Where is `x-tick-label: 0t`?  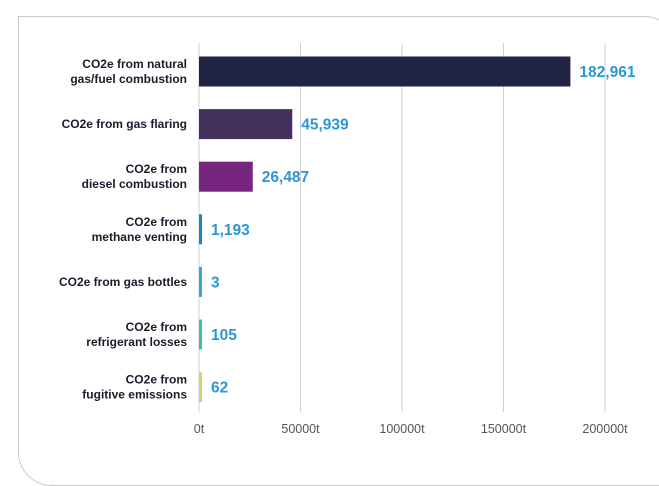 x-tick-label: 0t is located at coordinates (199, 429).